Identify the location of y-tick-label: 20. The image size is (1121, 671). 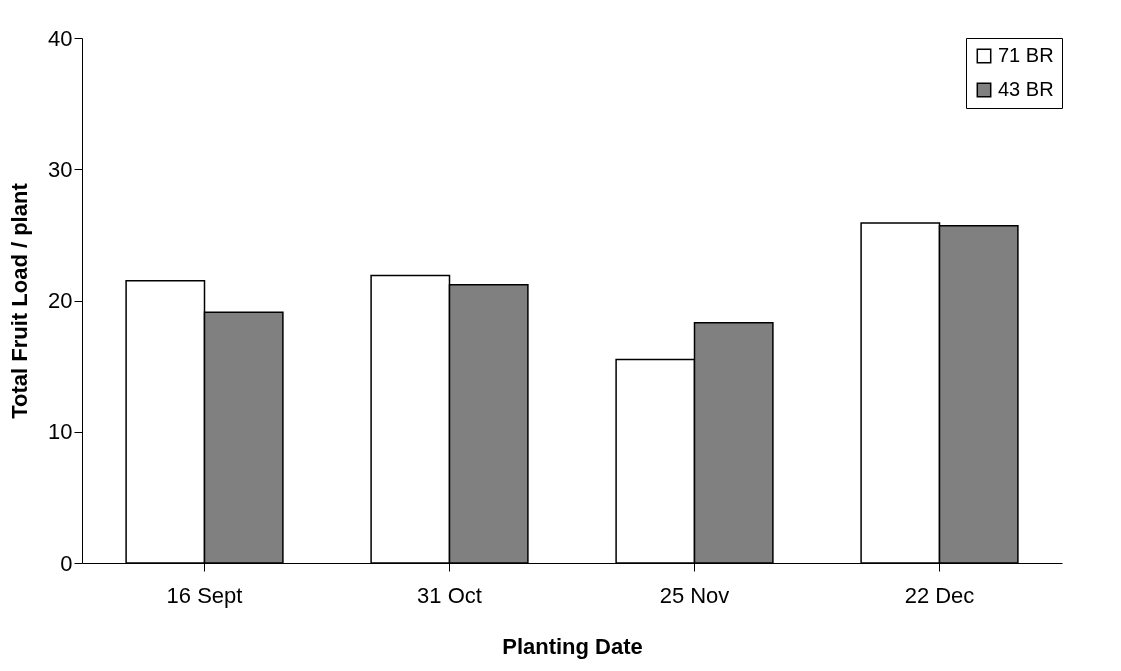
(60, 300).